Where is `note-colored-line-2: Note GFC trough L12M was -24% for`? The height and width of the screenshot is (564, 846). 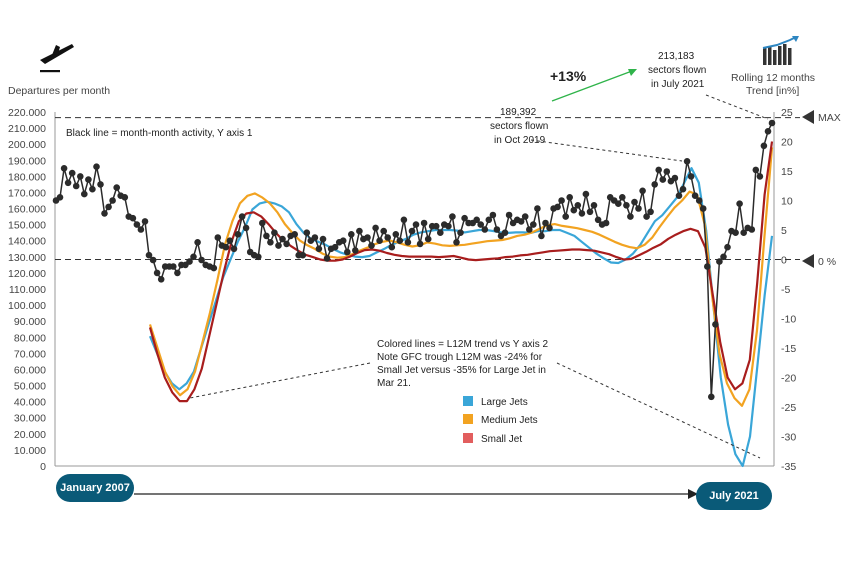
note-colored-line-2: Note GFC trough L12M was -24% for is located at coordinates (460, 357).